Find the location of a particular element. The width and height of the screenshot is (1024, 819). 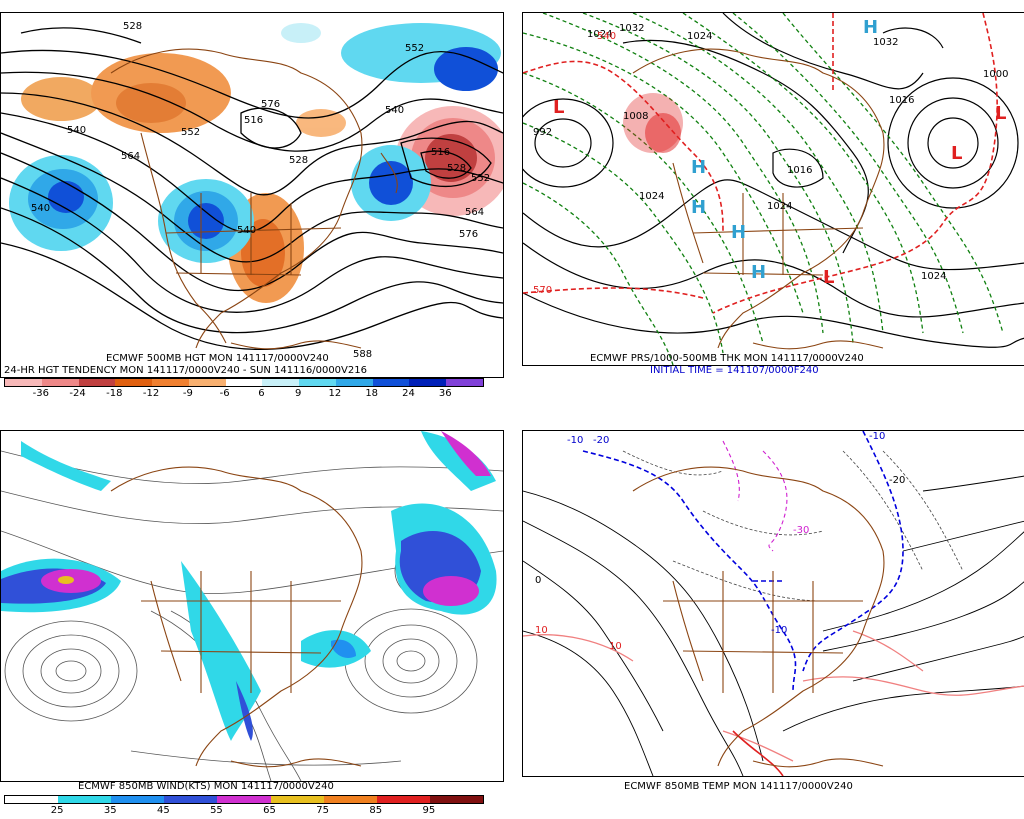

contour-label-588: 588 is located at coordinates (363, 354).